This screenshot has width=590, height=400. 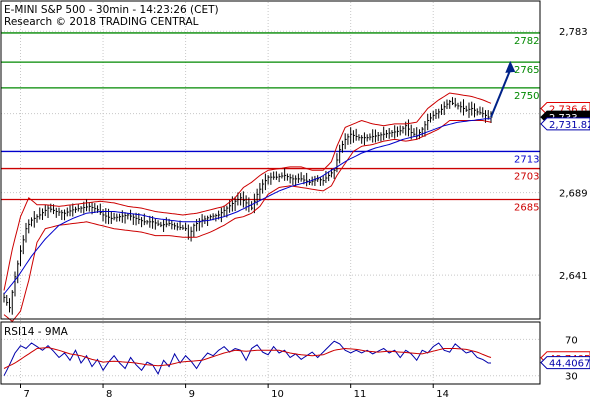 What do you see at coordinates (111, 10) in the screenshot?
I see `chart-title: E-MINI S&P 500 - 30min - 14:23:26 (CET)` at bounding box center [111, 10].